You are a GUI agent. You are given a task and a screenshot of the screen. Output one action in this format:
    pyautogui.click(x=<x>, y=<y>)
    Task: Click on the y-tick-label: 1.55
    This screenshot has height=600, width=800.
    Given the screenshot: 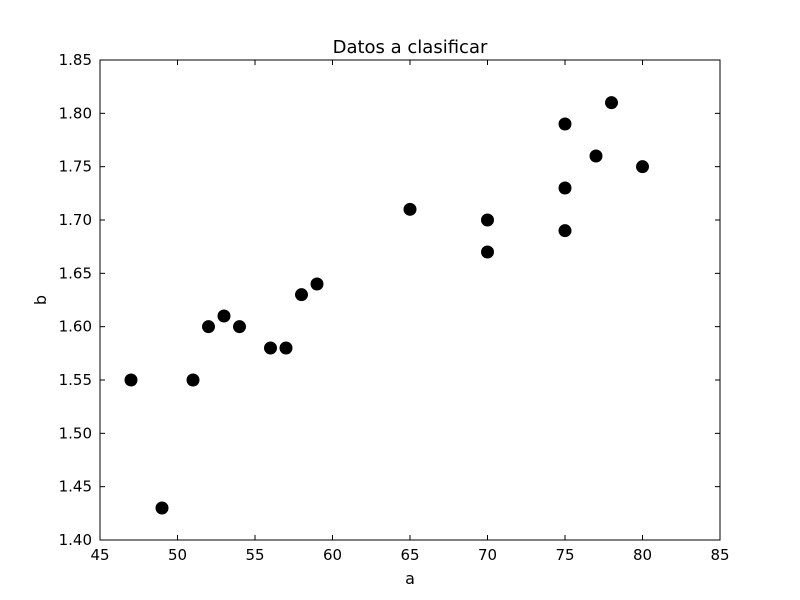 What is the action you would take?
    pyautogui.click(x=75, y=380)
    